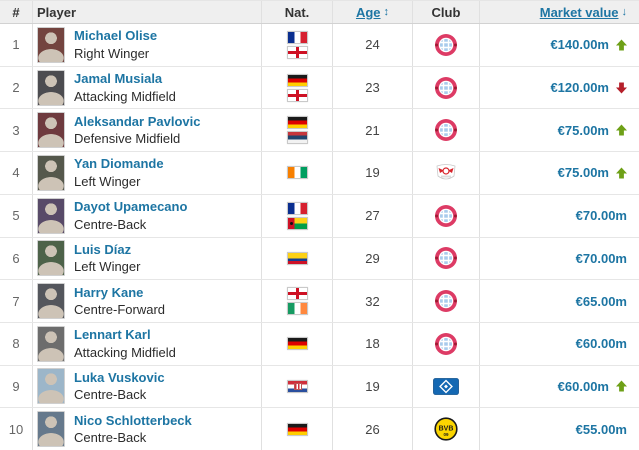  I want to click on player-name-link: Aleksandar Pavlovic, so click(137, 121).